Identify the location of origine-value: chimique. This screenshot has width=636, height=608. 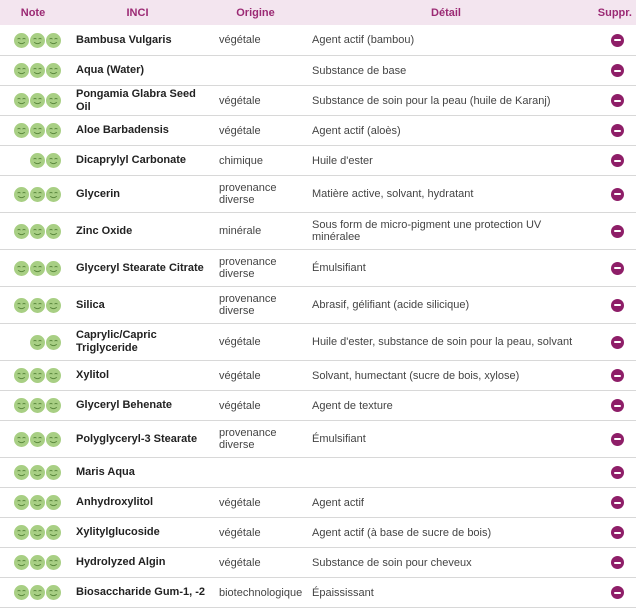
(241, 160).